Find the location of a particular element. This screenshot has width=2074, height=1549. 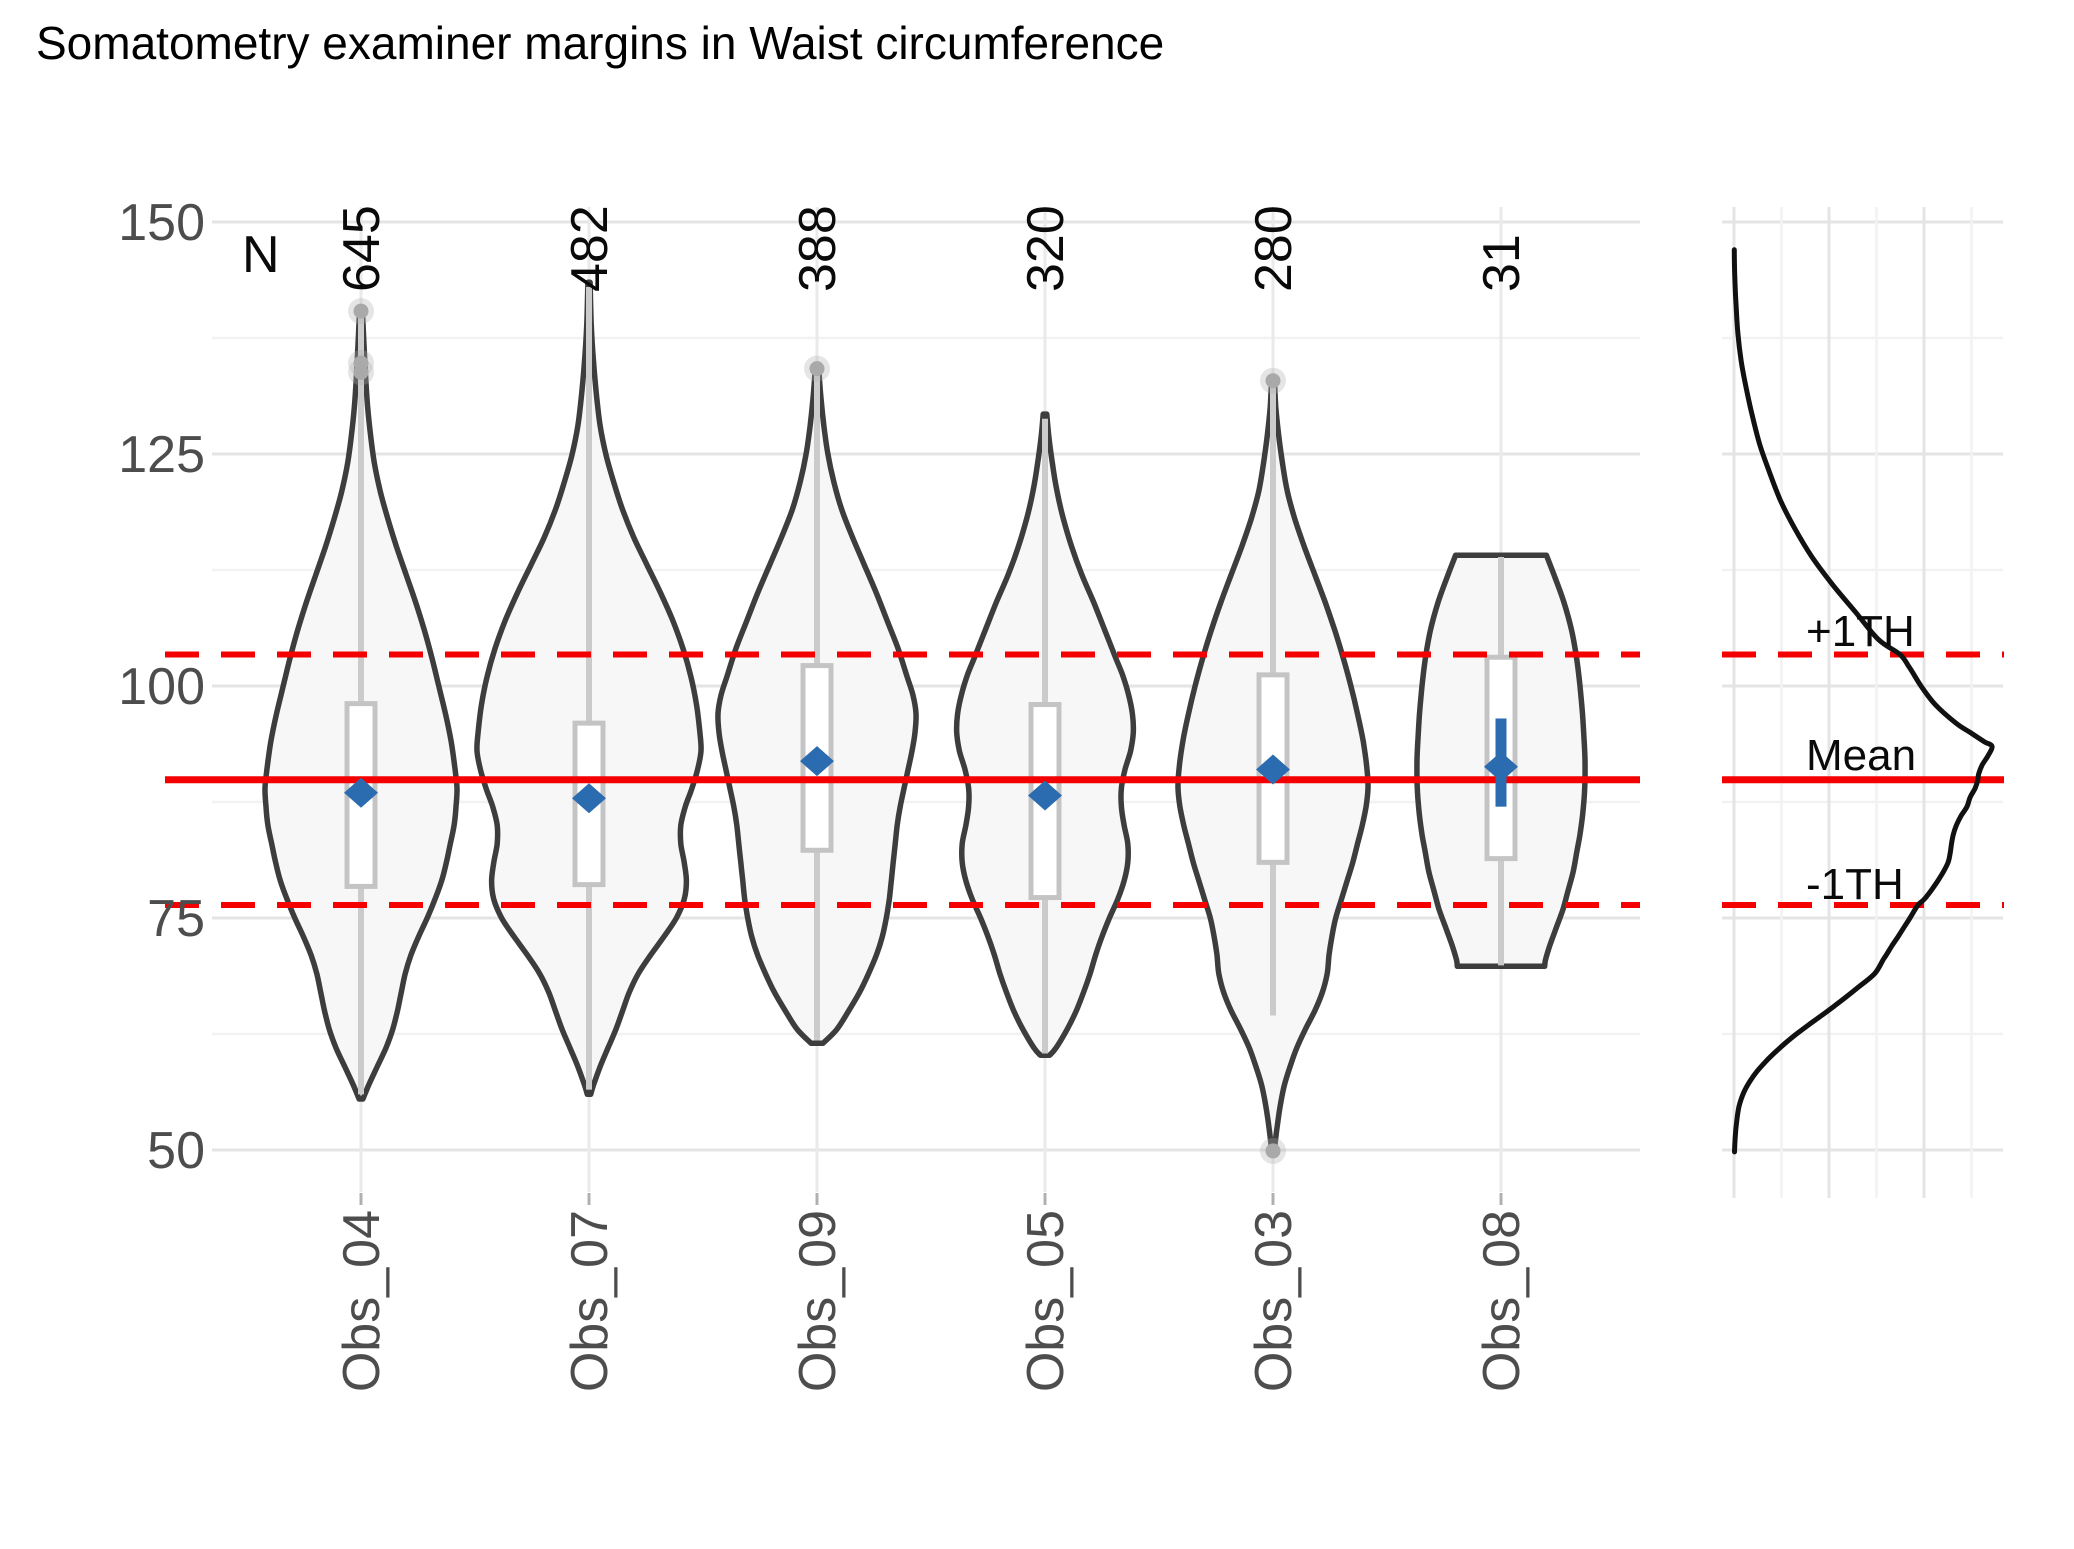

n-value-label: 280 is located at coordinates (1274, 248).